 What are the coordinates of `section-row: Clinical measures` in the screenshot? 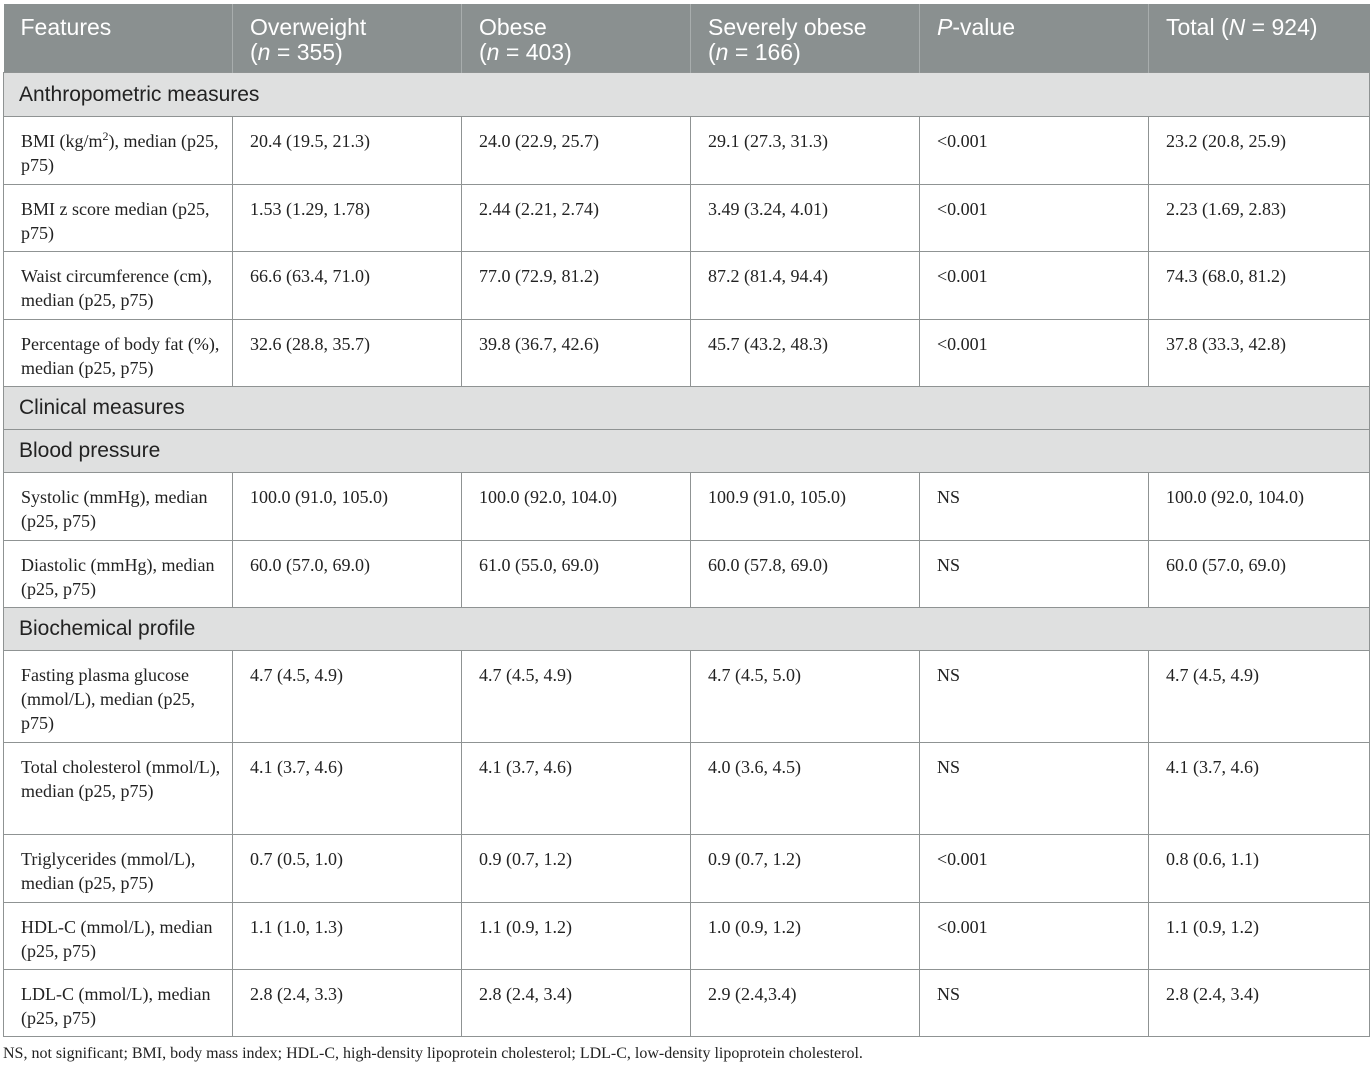 It's located at (686, 408).